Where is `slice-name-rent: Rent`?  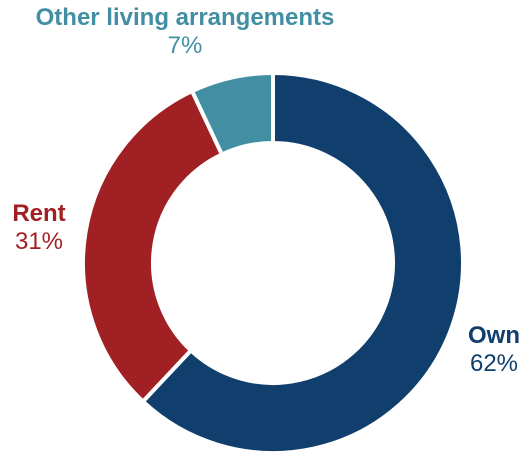
slice-name-rent: Rent is located at coordinates (39, 213).